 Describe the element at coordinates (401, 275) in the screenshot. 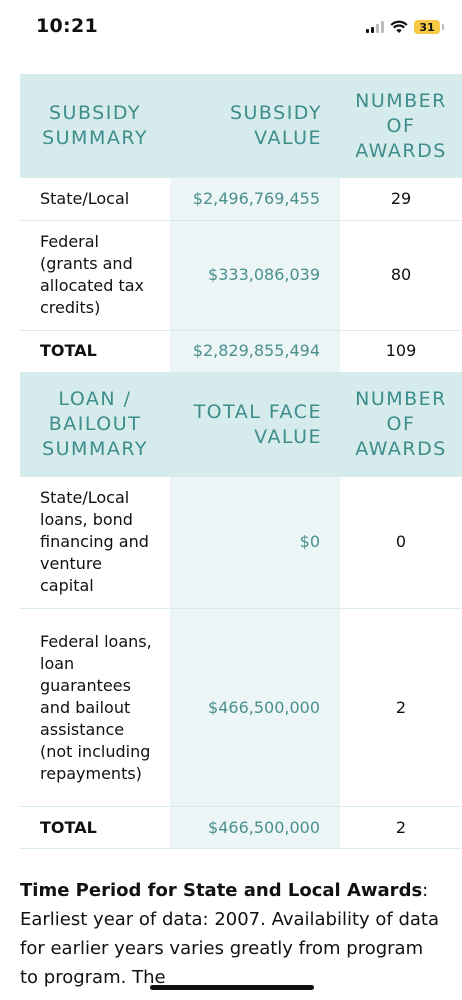

I see `row-count: 80` at that location.